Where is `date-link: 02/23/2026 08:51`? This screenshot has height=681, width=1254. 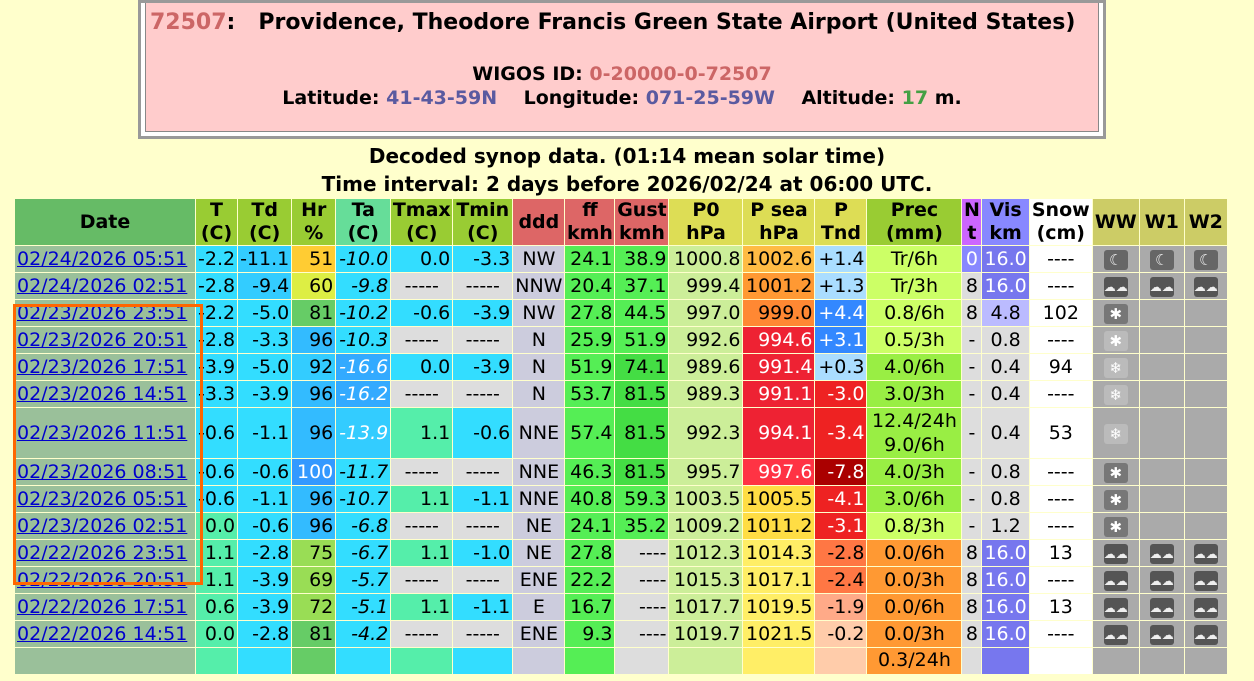 date-link: 02/23/2026 08:51 is located at coordinates (102, 472).